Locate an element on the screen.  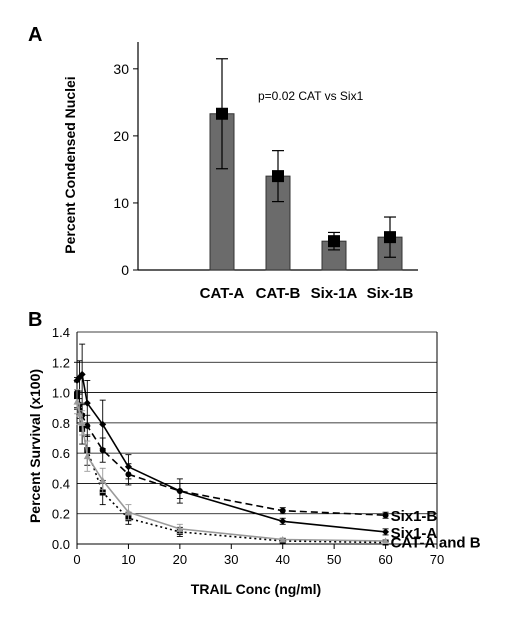
series-end-label: Six1-A is located at coordinates (414, 533).